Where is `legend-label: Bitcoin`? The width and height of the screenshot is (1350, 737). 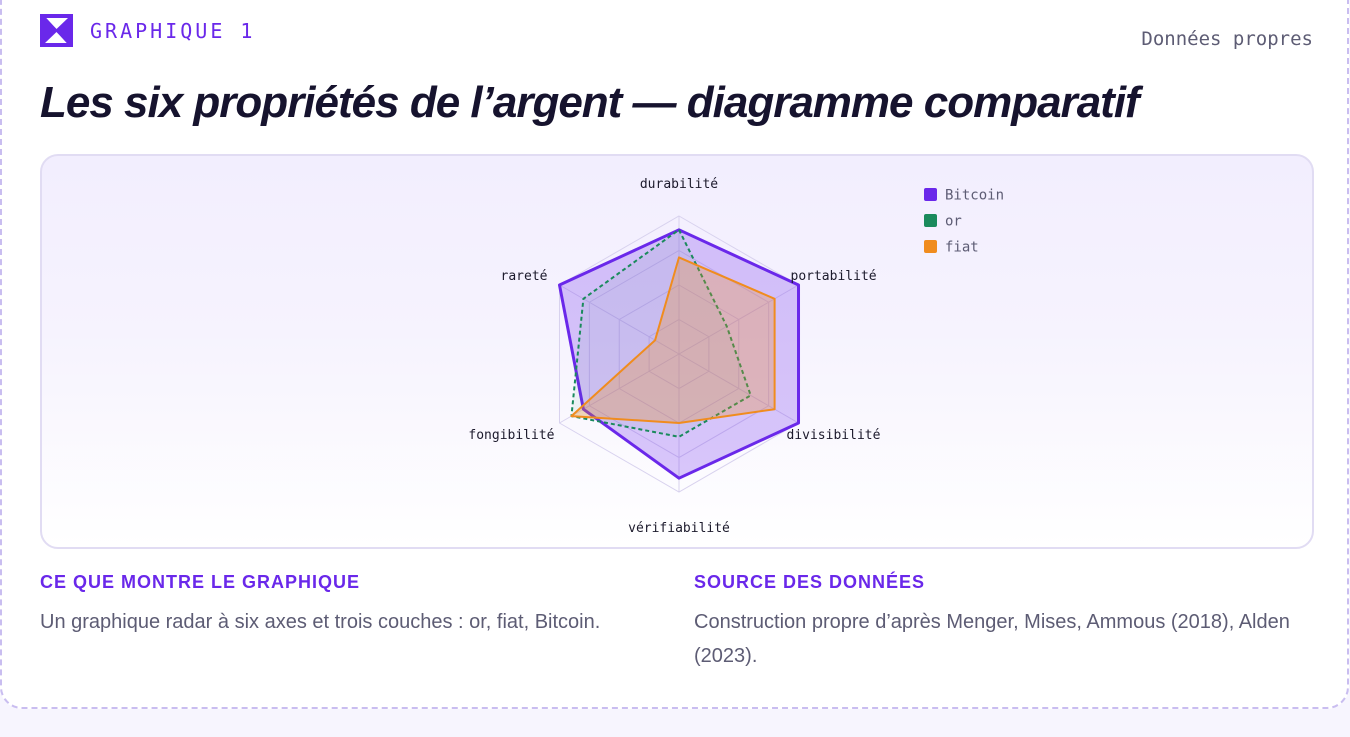 legend-label: Bitcoin is located at coordinates (974, 196).